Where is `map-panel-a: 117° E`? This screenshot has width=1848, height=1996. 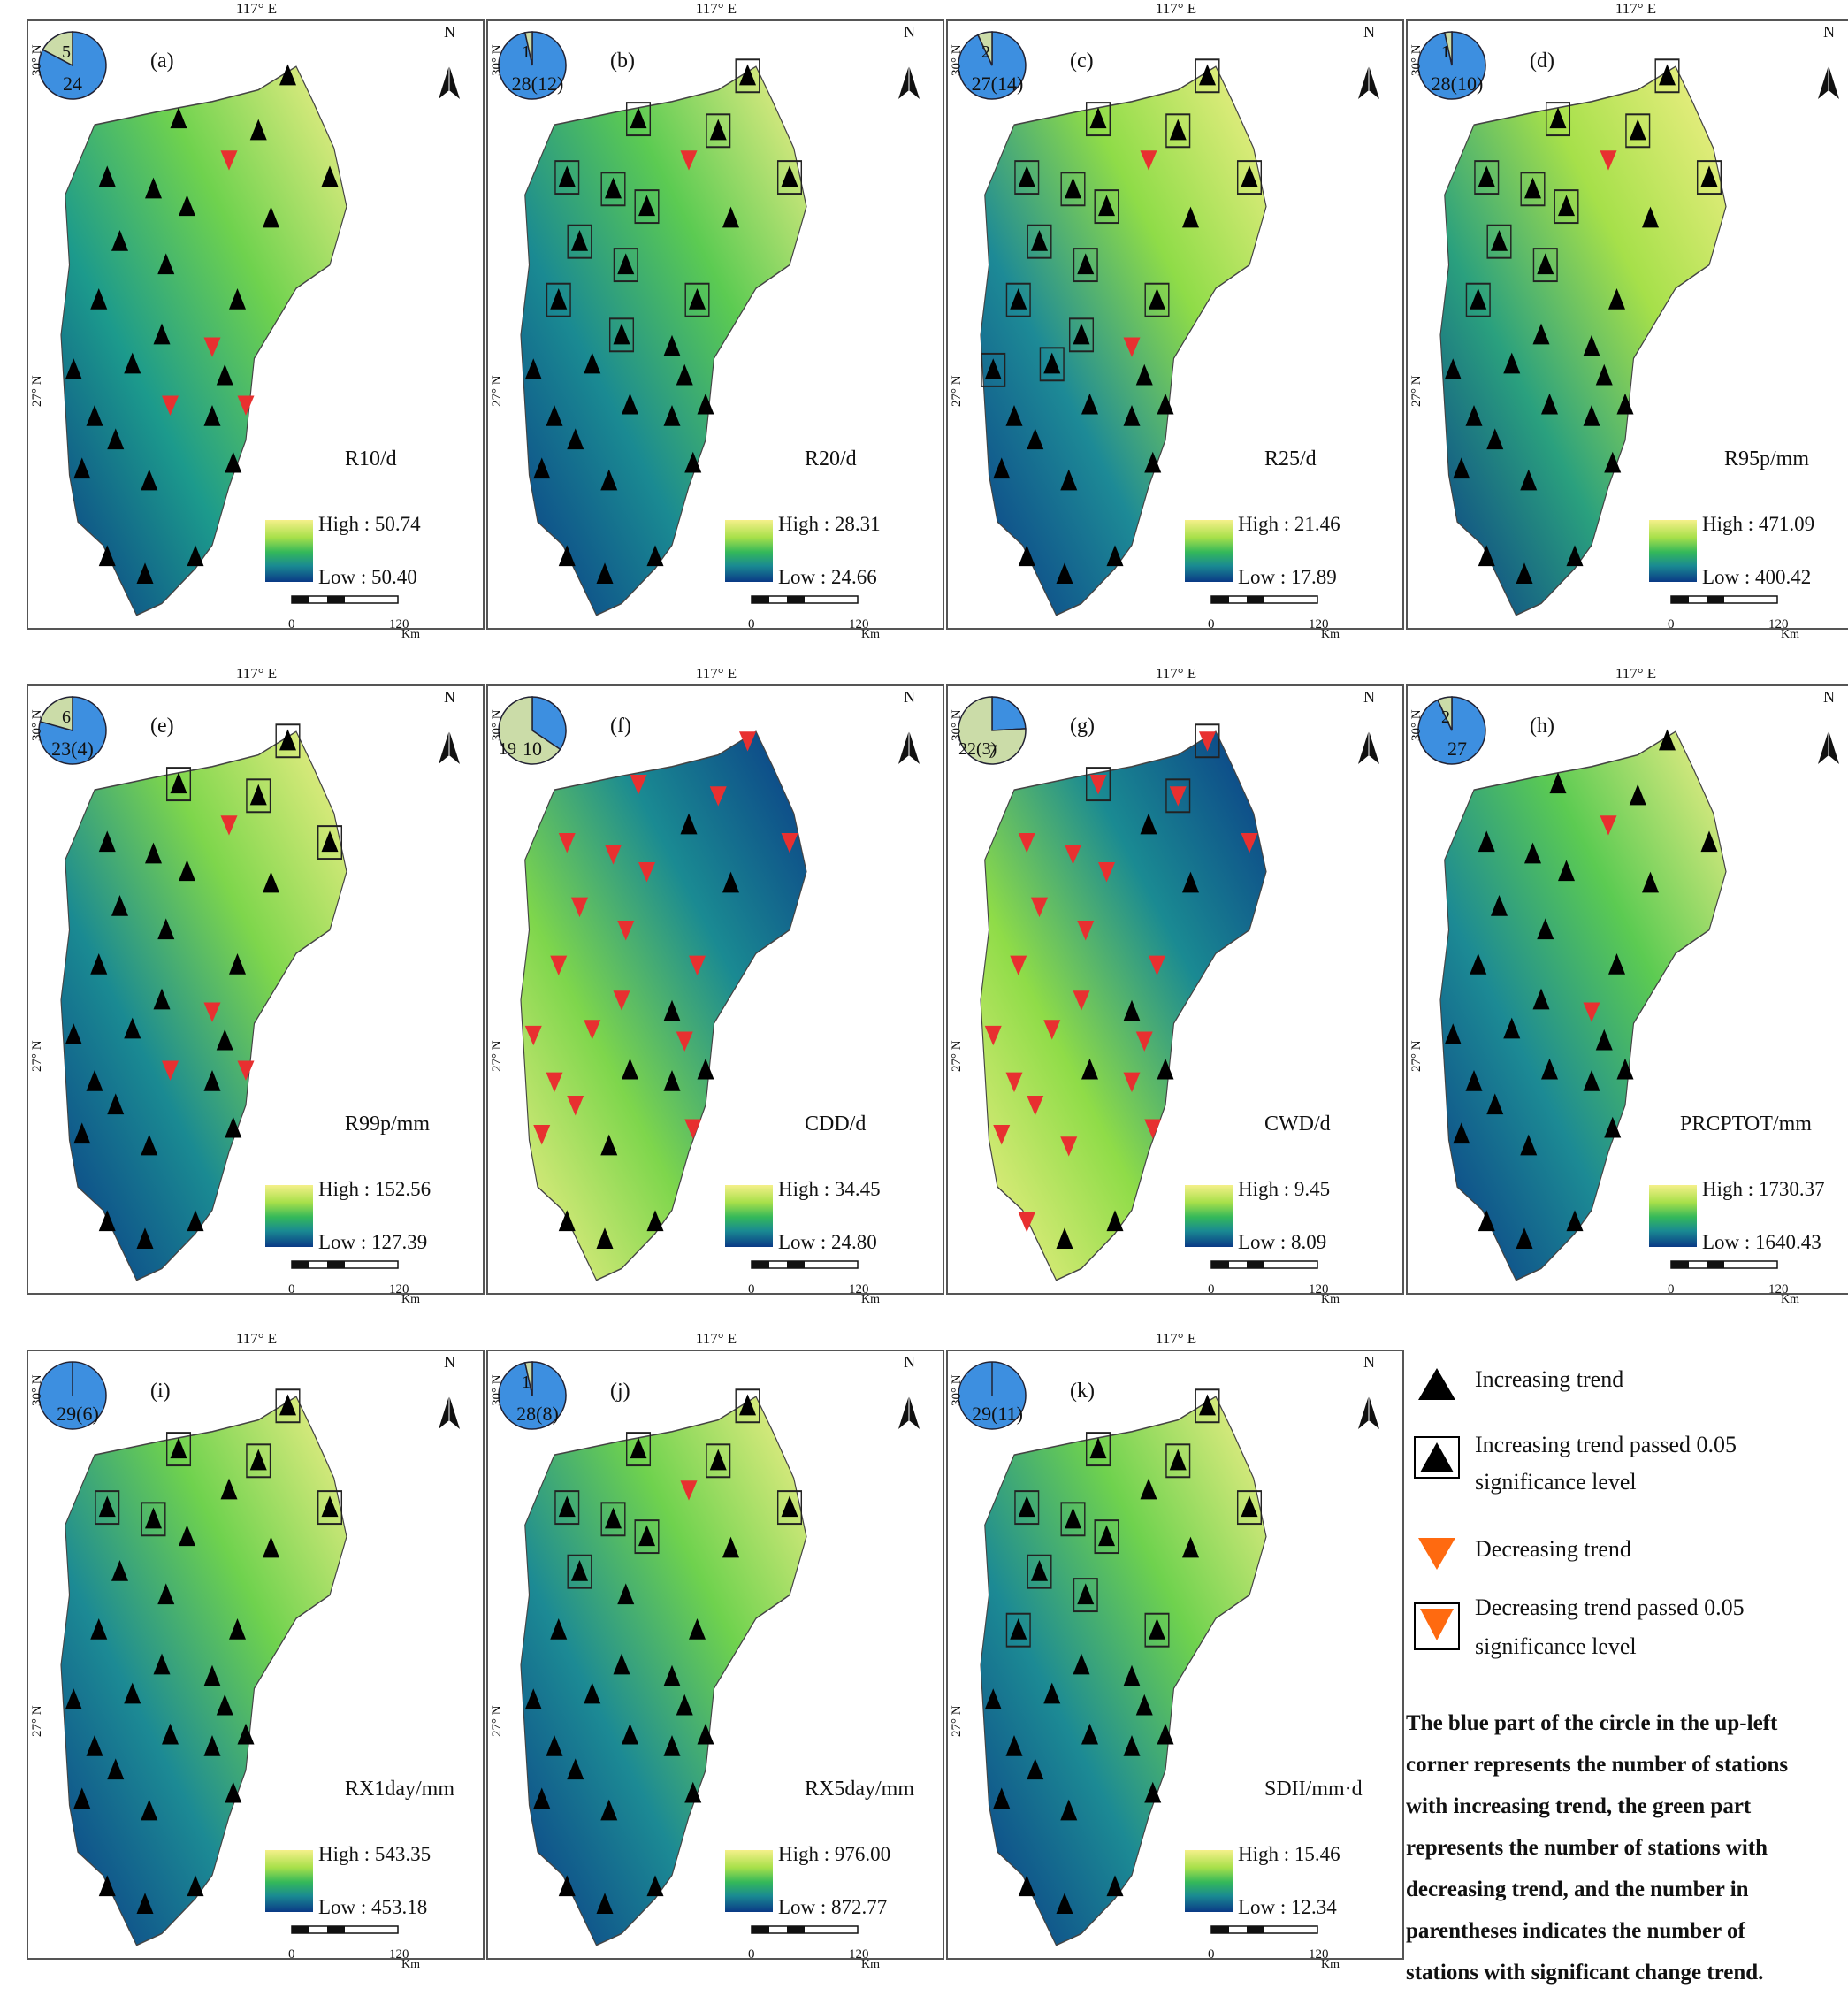
map-panel-a: 117° E is located at coordinates (256, 320).